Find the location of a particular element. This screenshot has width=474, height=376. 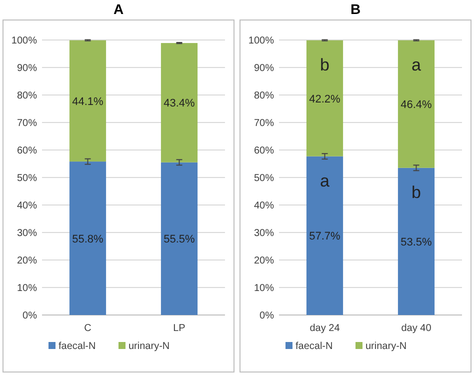

chart-title: A is located at coordinates (118, 9).